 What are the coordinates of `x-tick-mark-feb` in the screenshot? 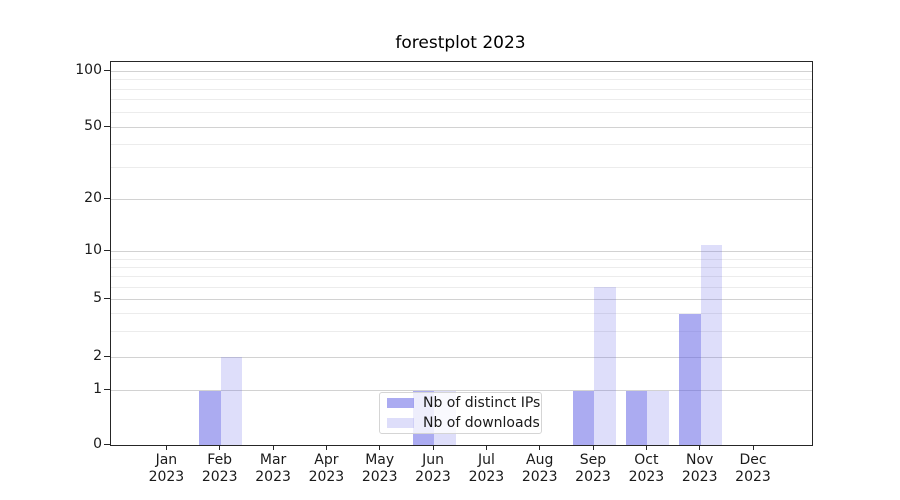 It's located at (220, 447).